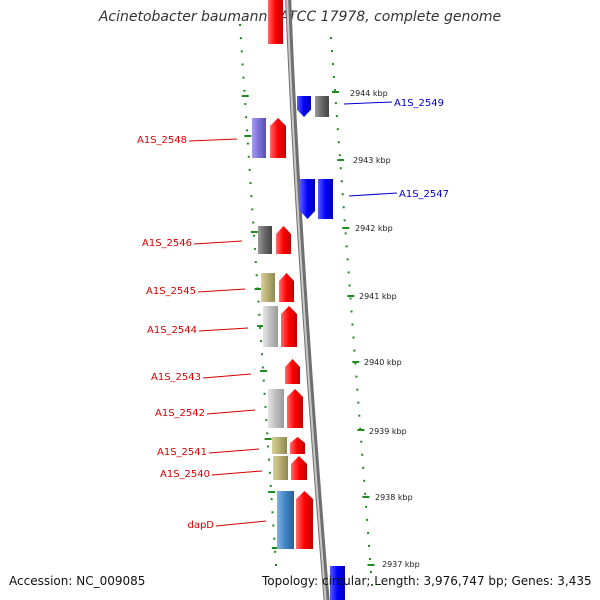 This screenshot has width=600, height=600. What do you see at coordinates (369, 93) in the screenshot?
I see `scale-label: 2944 kbp` at bounding box center [369, 93].